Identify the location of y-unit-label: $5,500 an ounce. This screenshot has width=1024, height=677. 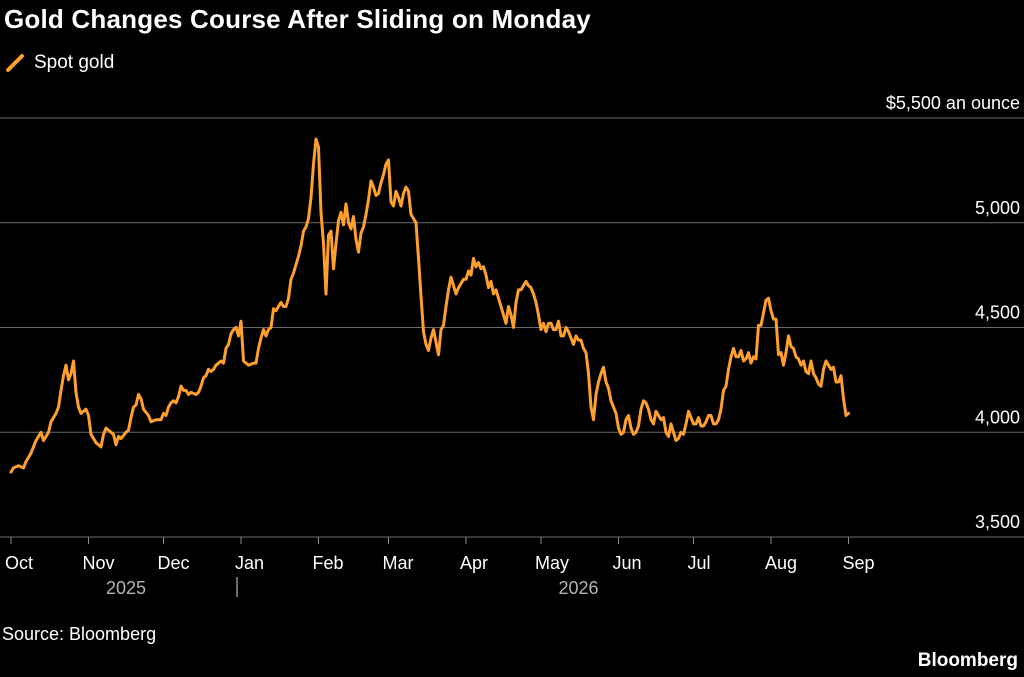
(953, 103).